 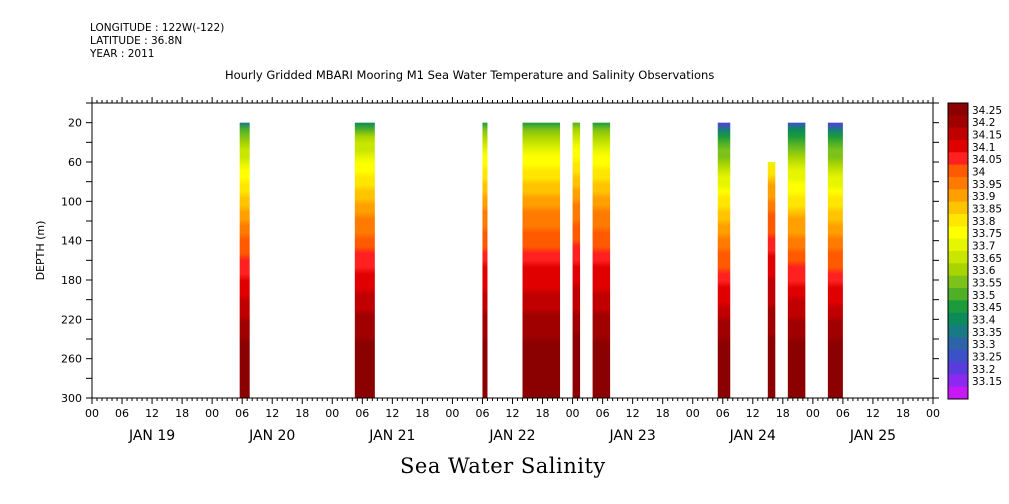 What do you see at coordinates (271, 436) in the screenshot?
I see `x-day-label: JAN 20` at bounding box center [271, 436].